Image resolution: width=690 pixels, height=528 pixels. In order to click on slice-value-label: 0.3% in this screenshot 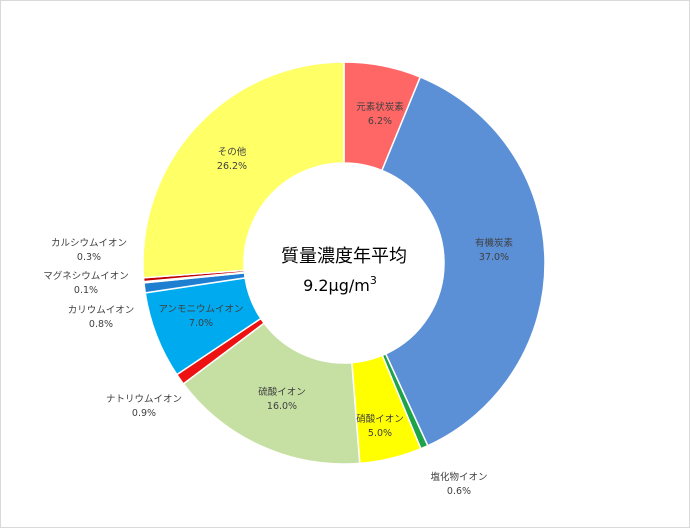, I will do `click(89, 257)`.